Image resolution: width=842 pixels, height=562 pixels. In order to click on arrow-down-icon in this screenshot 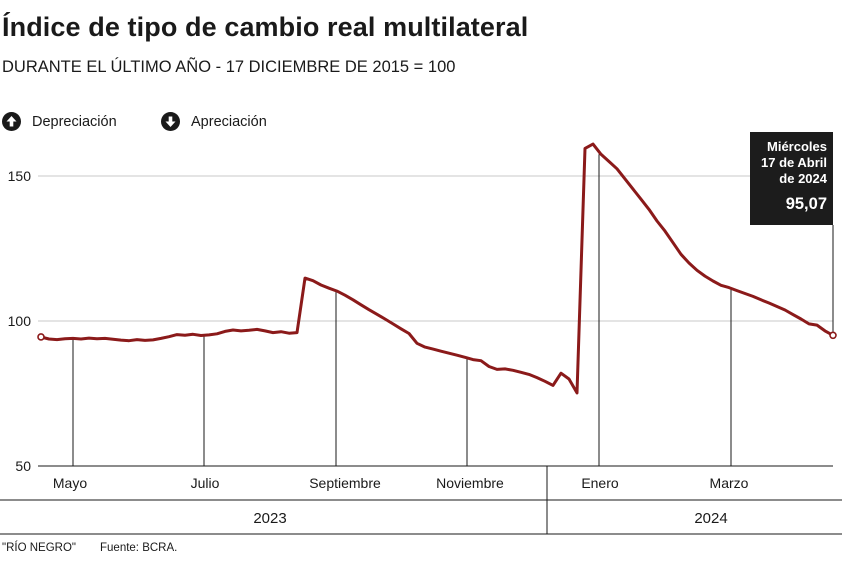, I will do `click(170, 121)`.